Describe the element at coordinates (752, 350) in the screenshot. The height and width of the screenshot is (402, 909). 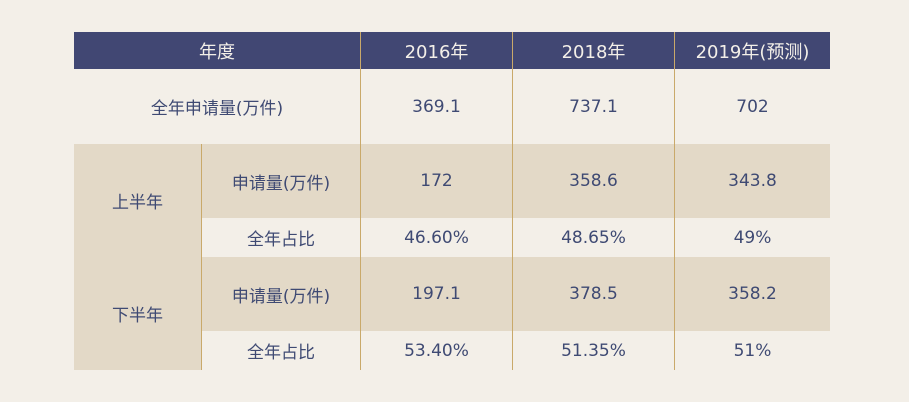
I see `second-half-share-2019: 51%` at that location.